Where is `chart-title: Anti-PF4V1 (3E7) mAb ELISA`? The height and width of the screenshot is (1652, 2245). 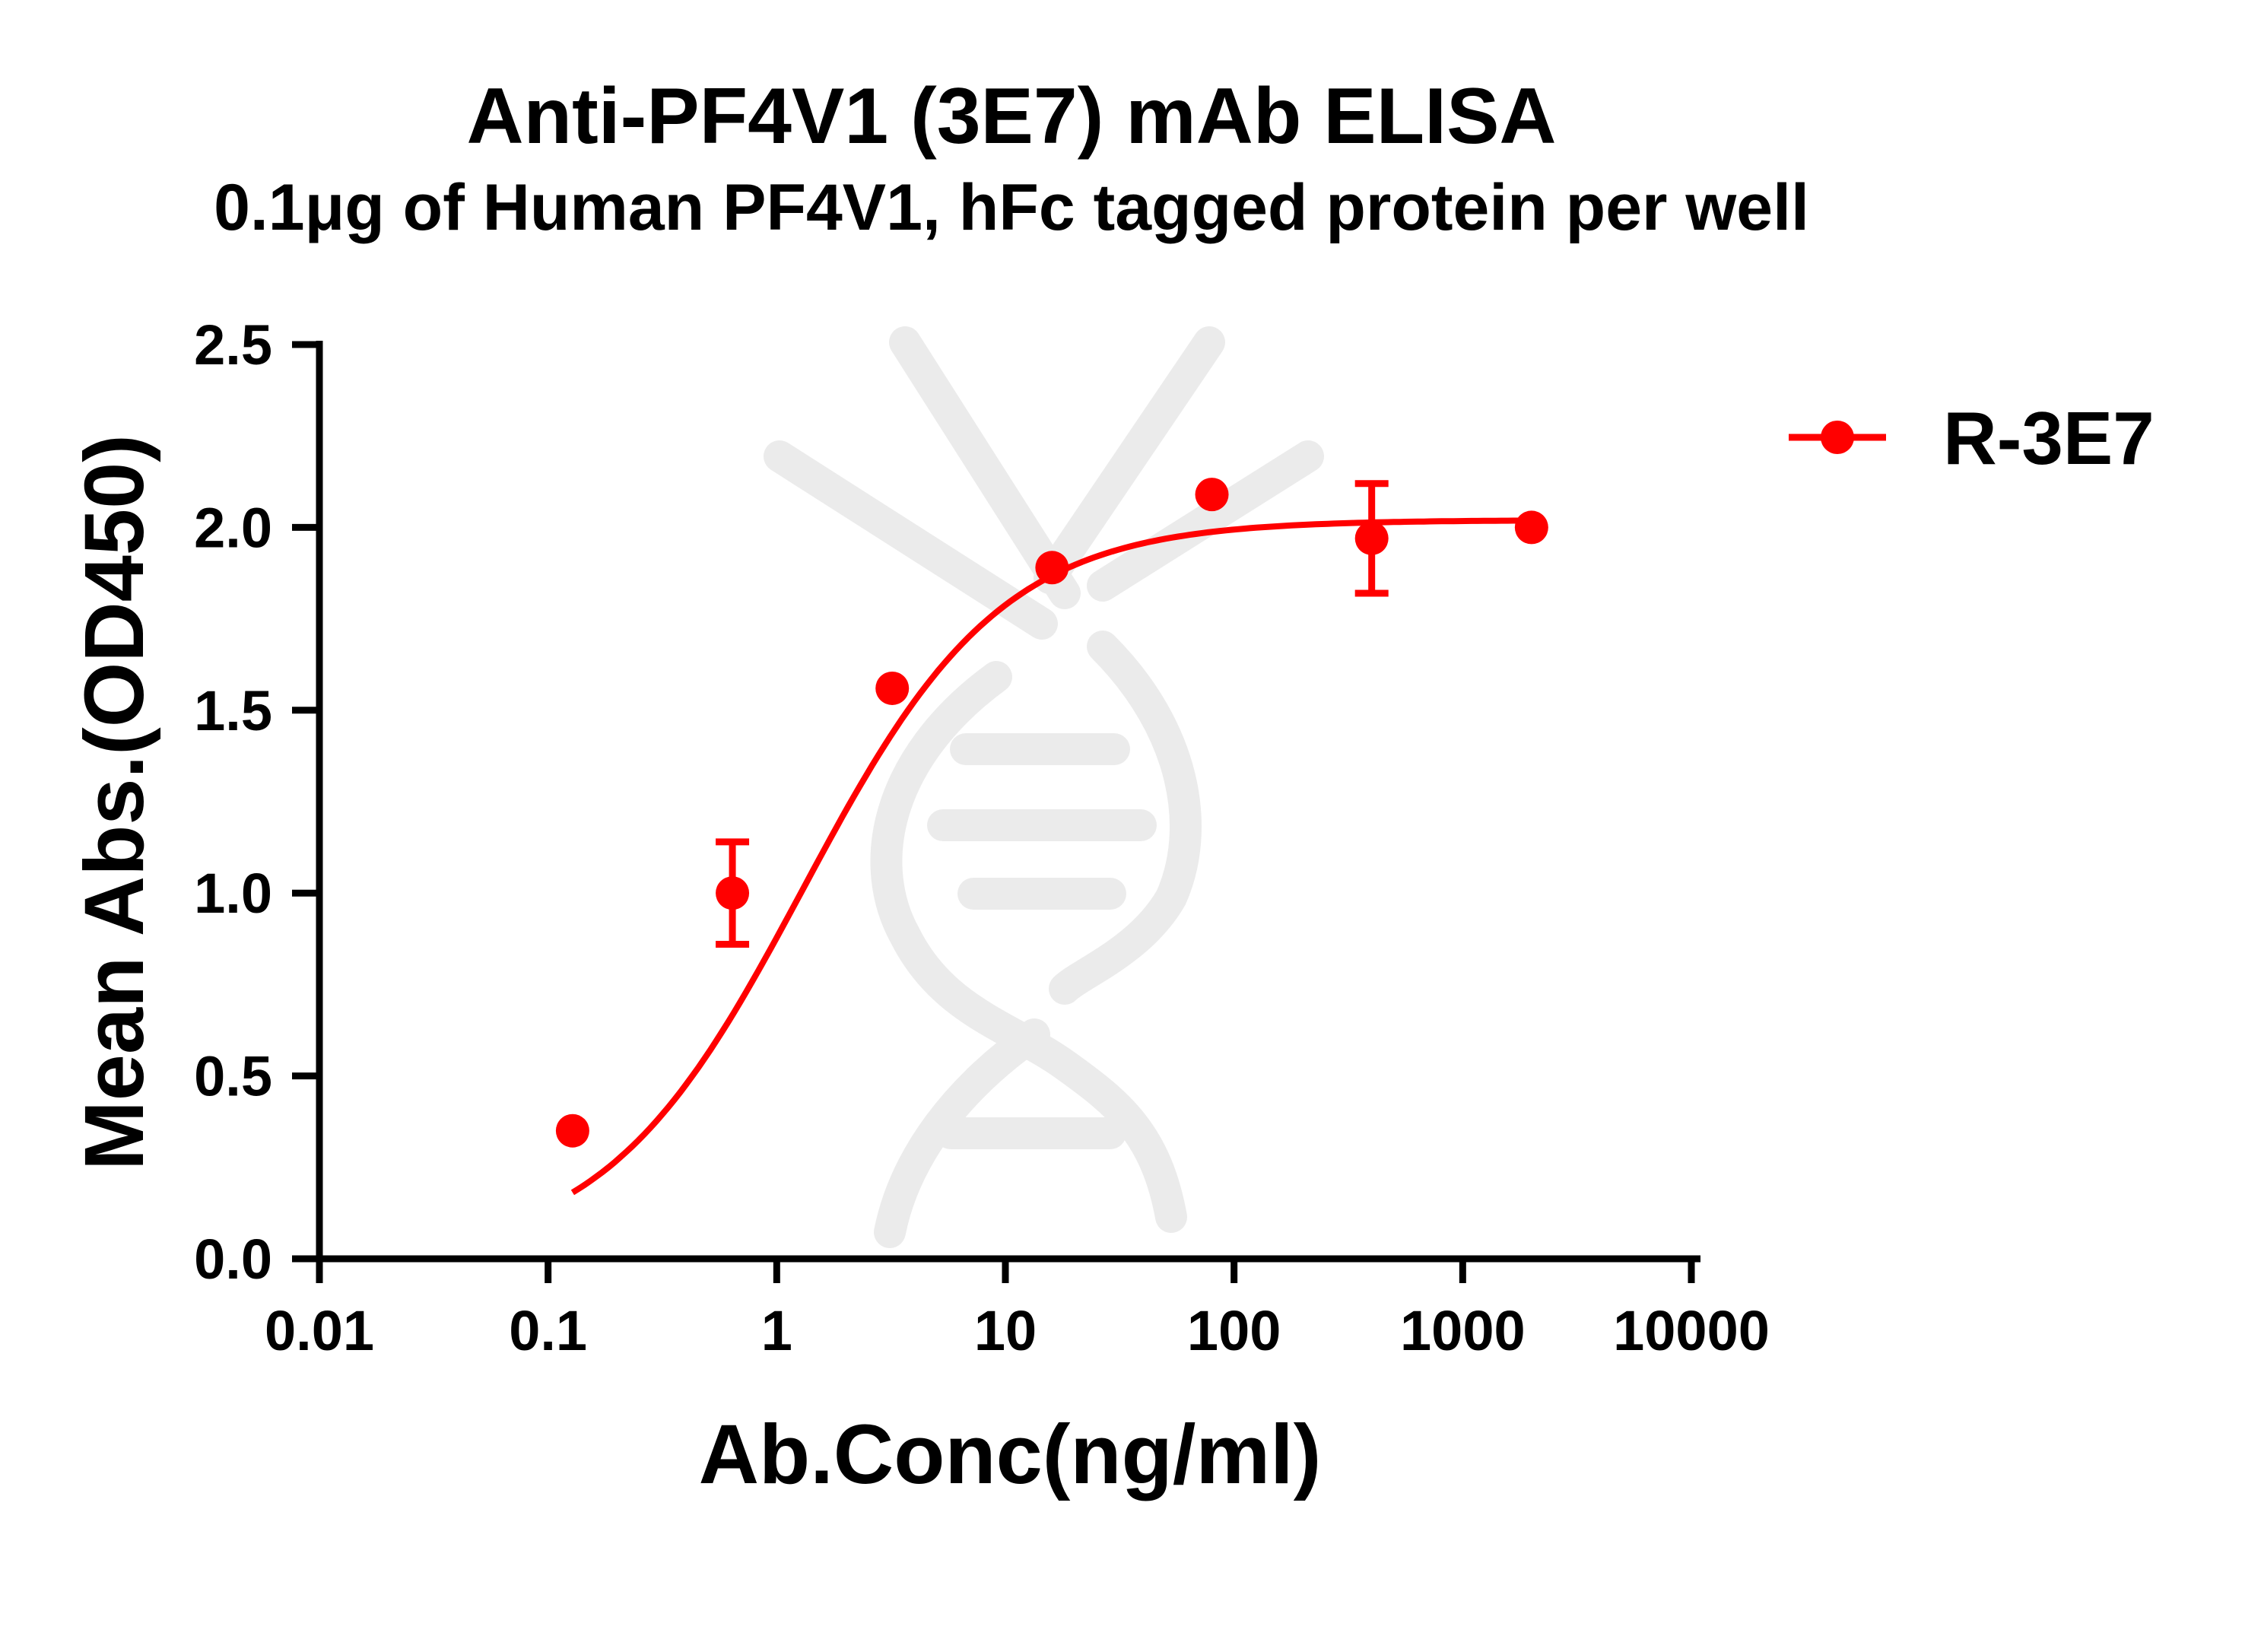 chart-title: Anti-PF4V1 (3E7) mAb ELISA is located at coordinates (1011, 116).